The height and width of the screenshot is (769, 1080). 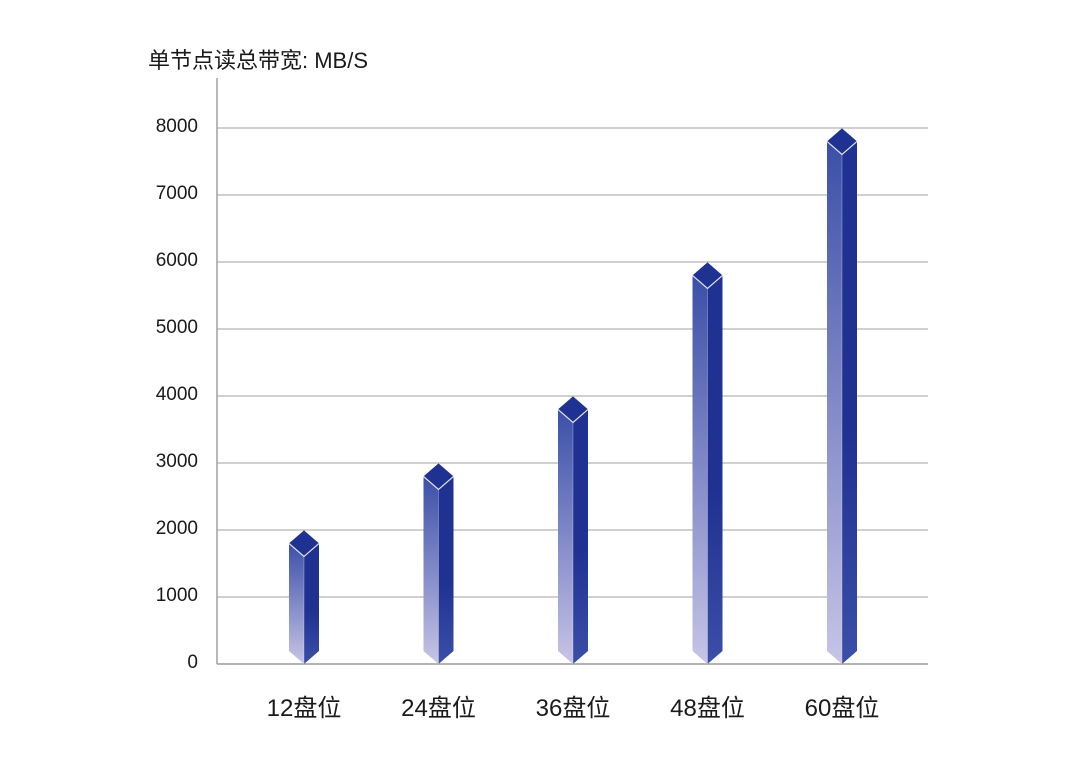 I want to click on x-tick-label: 60盘位, so click(x=842, y=708).